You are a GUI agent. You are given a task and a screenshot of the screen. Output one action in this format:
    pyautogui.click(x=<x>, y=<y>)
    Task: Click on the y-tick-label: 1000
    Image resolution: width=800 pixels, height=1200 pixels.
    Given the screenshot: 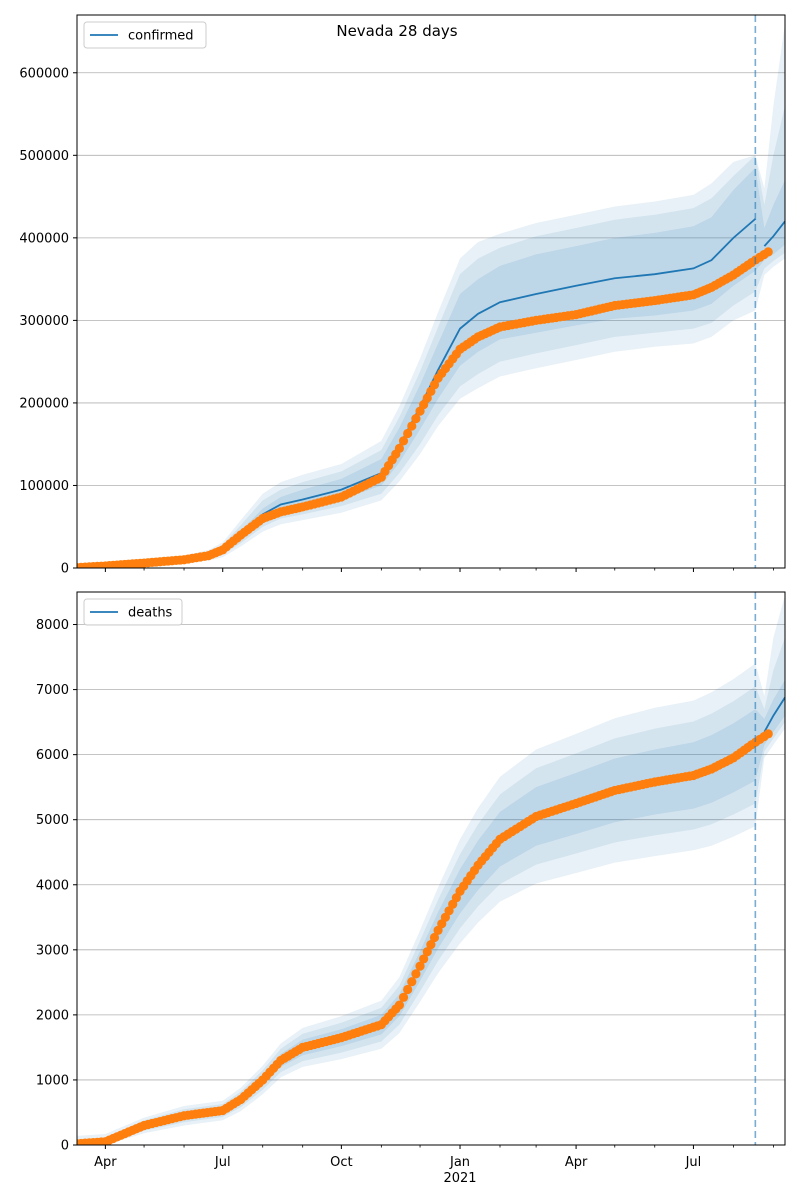 What is the action you would take?
    pyautogui.click(x=52, y=1080)
    